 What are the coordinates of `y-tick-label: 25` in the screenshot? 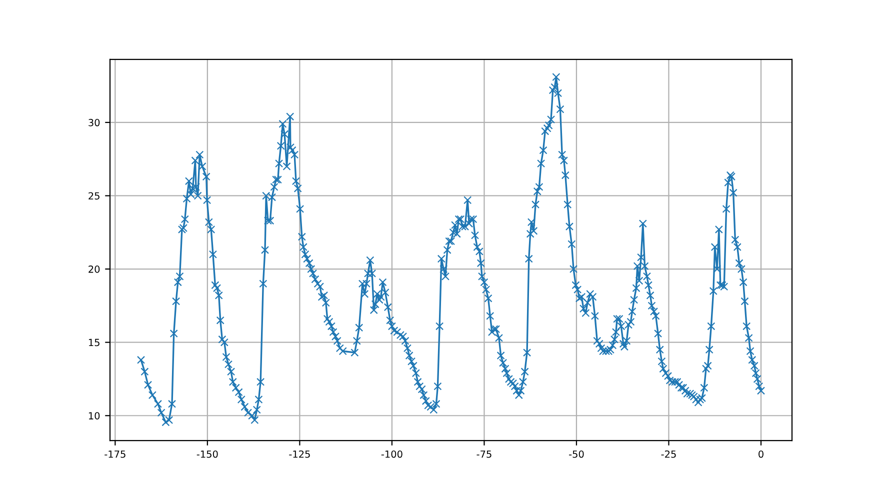 It's located at (94, 196).